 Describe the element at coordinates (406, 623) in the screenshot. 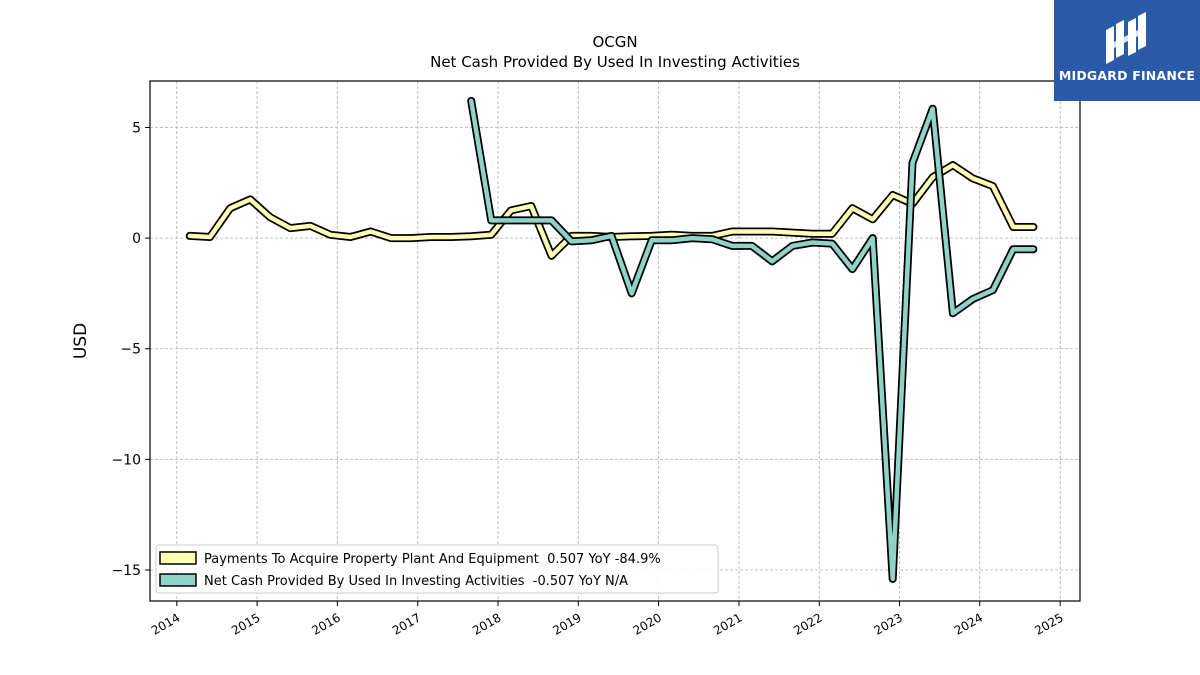

I see `x-tick-label: 2017` at that location.